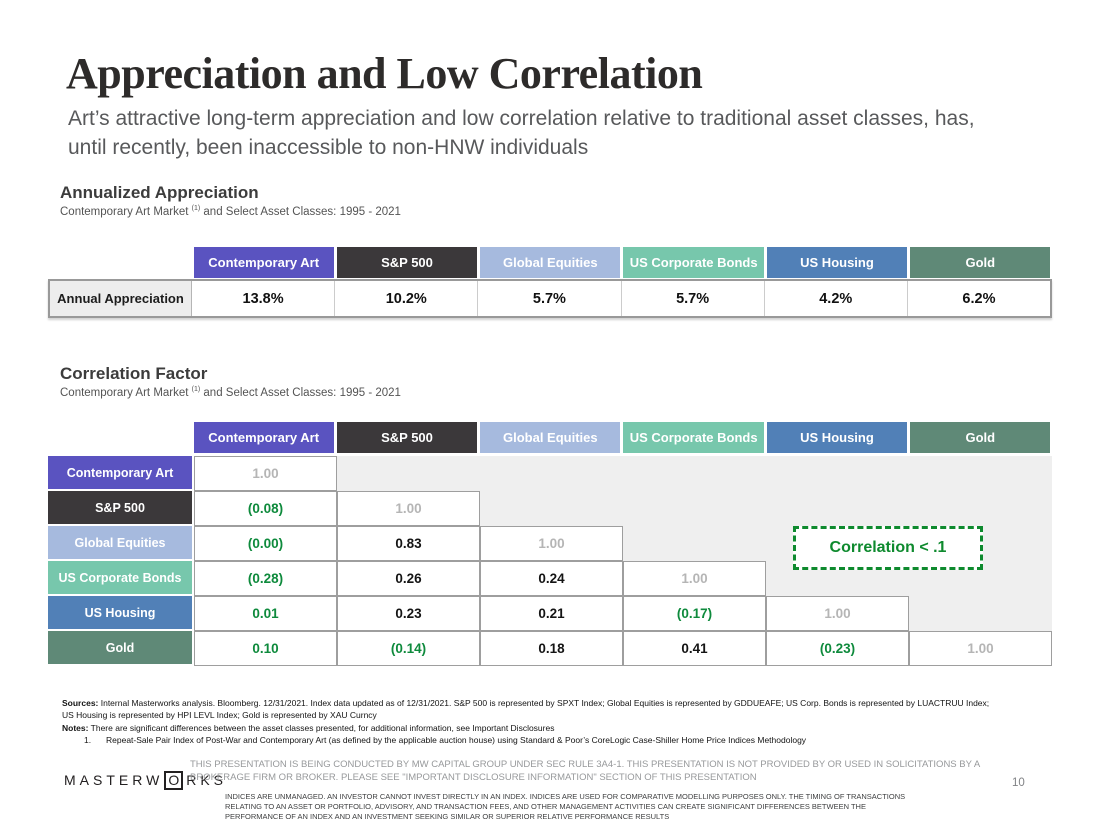 This screenshot has height=825, width=1100. I want to click on masterworks-logo: MASTERW O RKS, so click(145, 780).